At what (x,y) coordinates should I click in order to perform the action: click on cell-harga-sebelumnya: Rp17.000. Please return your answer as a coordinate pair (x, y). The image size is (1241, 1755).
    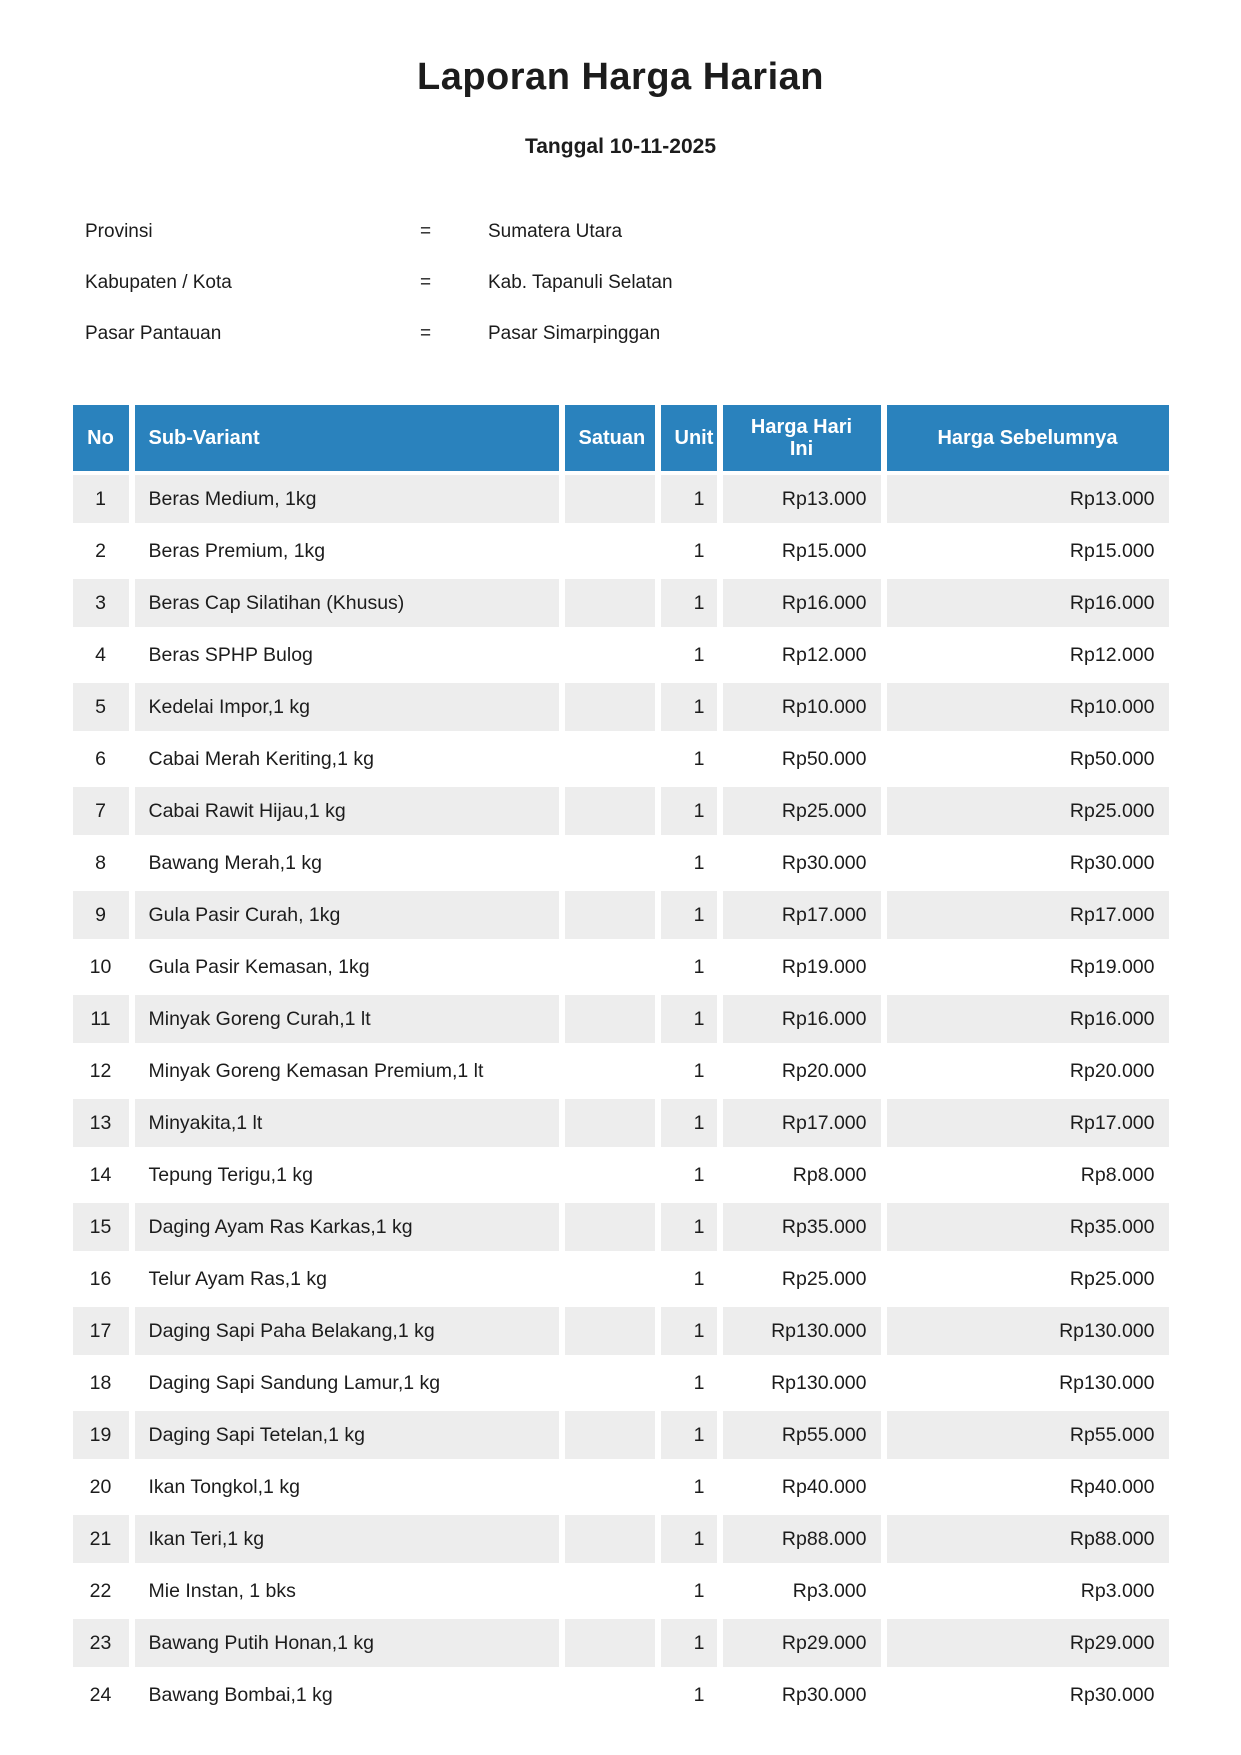
    Looking at the image, I should click on (1027, 1123).